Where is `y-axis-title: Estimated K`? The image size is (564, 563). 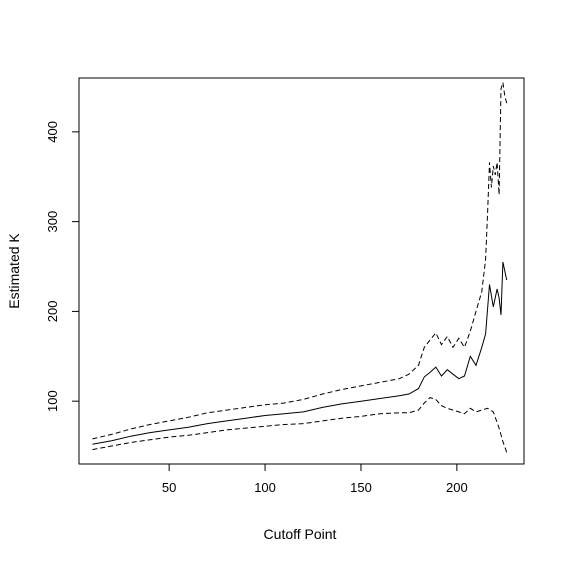 y-axis-title: Estimated K is located at coordinates (14, 271).